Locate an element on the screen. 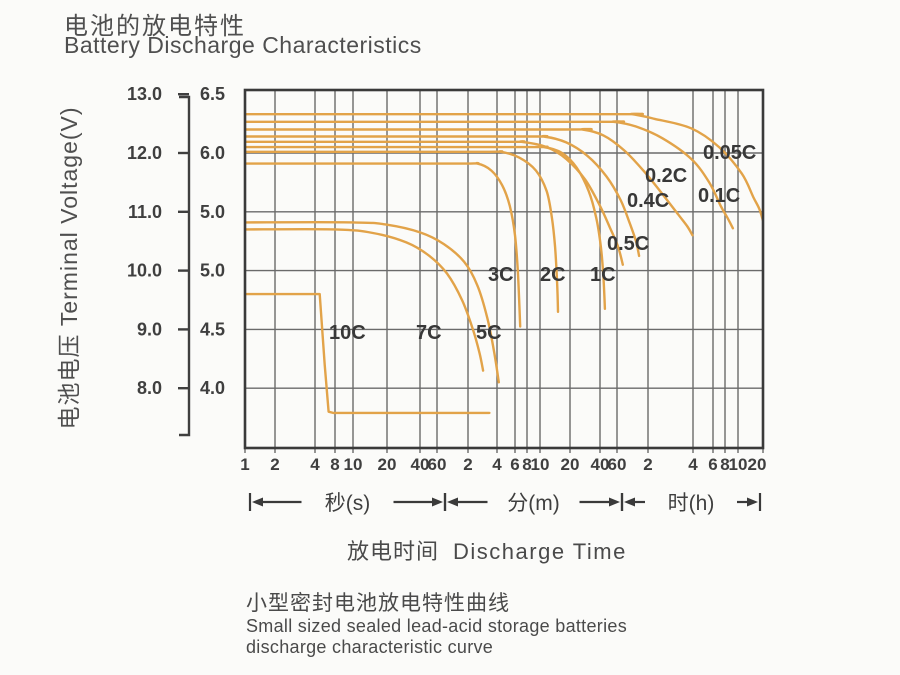 The image size is (900, 675). curve-0.05C is located at coordinates (504, 167).